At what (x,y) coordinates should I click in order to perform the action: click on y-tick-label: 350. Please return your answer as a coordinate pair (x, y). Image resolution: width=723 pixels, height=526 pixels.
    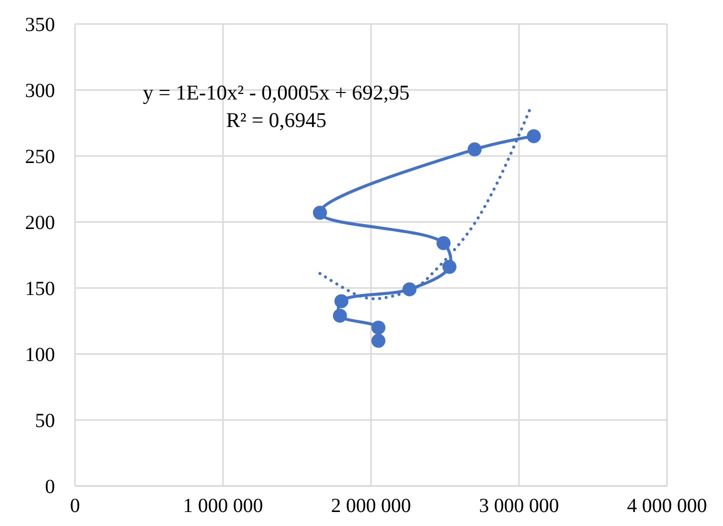
    Looking at the image, I should click on (40, 25).